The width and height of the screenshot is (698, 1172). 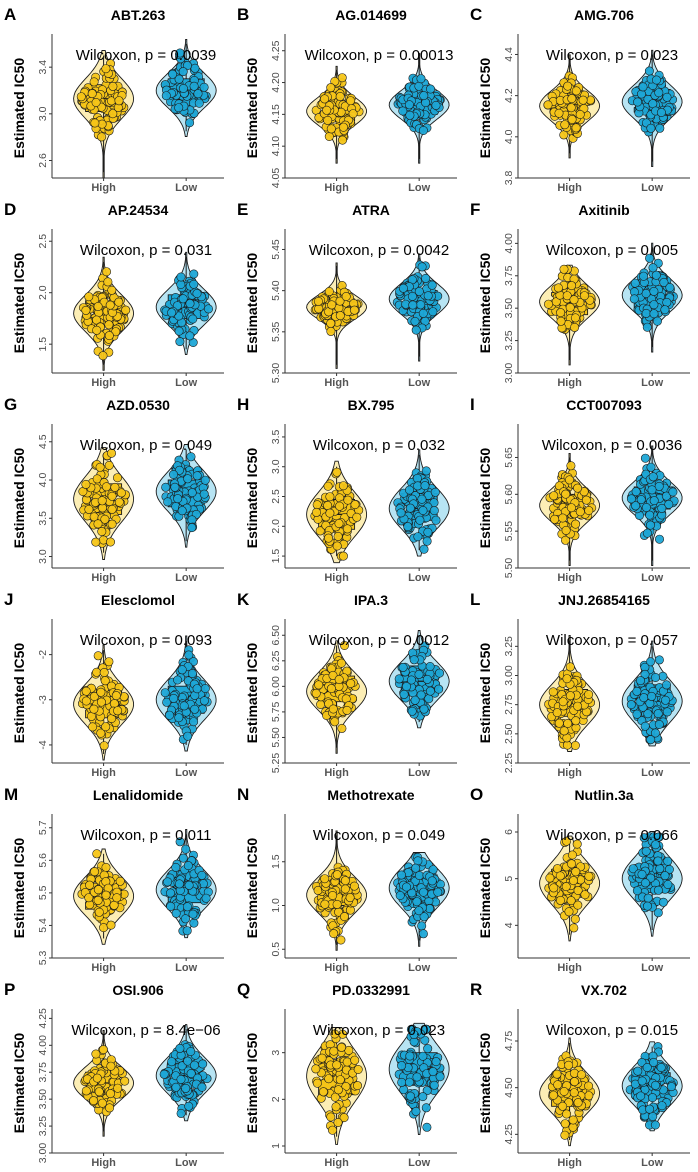 I want to click on y-tick-label: 5, so click(x=509, y=879).